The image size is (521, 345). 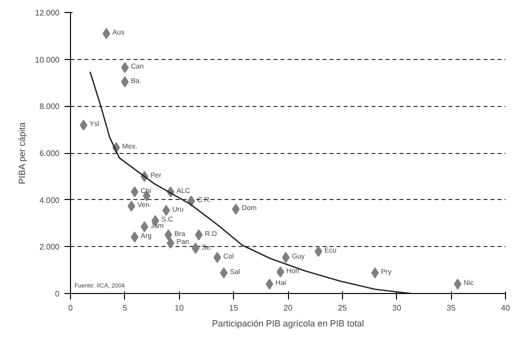 What do you see at coordinates (451, 308) in the screenshot?
I see `x-tick-label: 35` at bounding box center [451, 308].